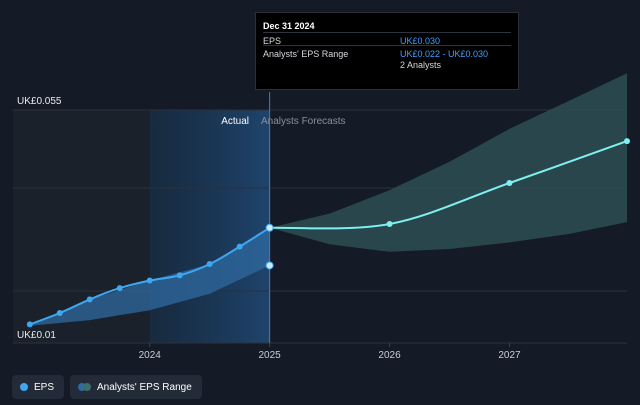 This screenshot has height=405, width=640. What do you see at coordinates (44, 387) in the screenshot?
I see `legend-eps-label: EPS` at bounding box center [44, 387].